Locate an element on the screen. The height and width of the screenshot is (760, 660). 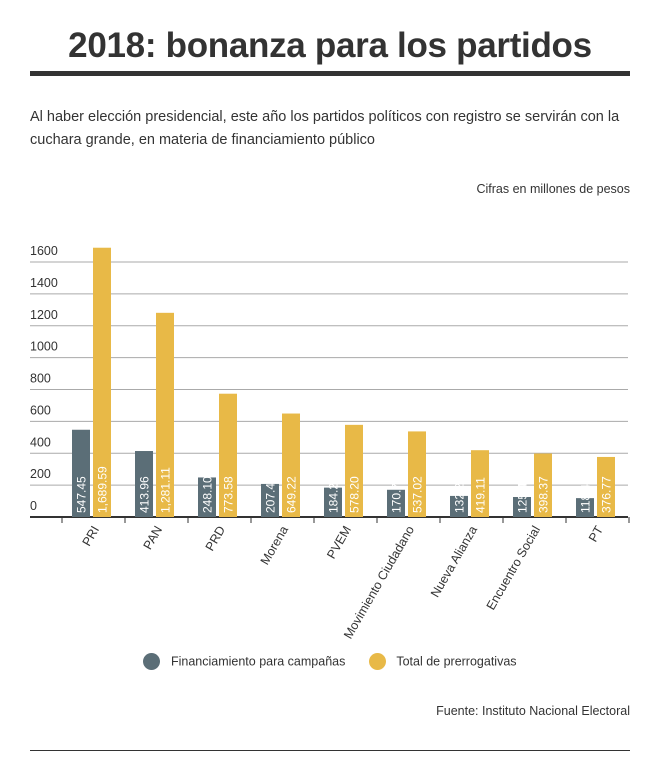
bottom-divider is located at coordinates (330, 750).